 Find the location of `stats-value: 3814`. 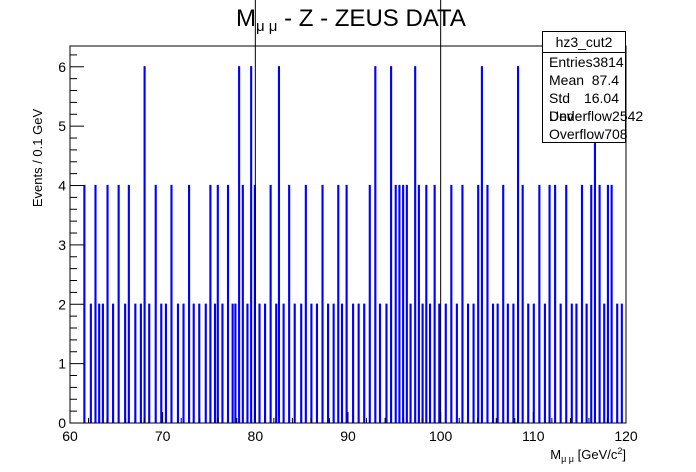

stats-value: 3814 is located at coordinates (608, 62).